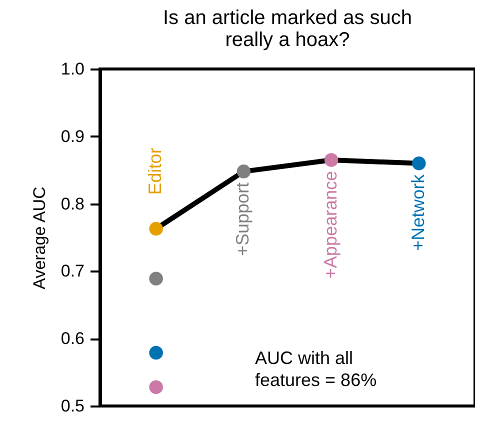 The height and width of the screenshot is (434, 481). What do you see at coordinates (156, 229) in the screenshot?
I see `point` at bounding box center [156, 229].